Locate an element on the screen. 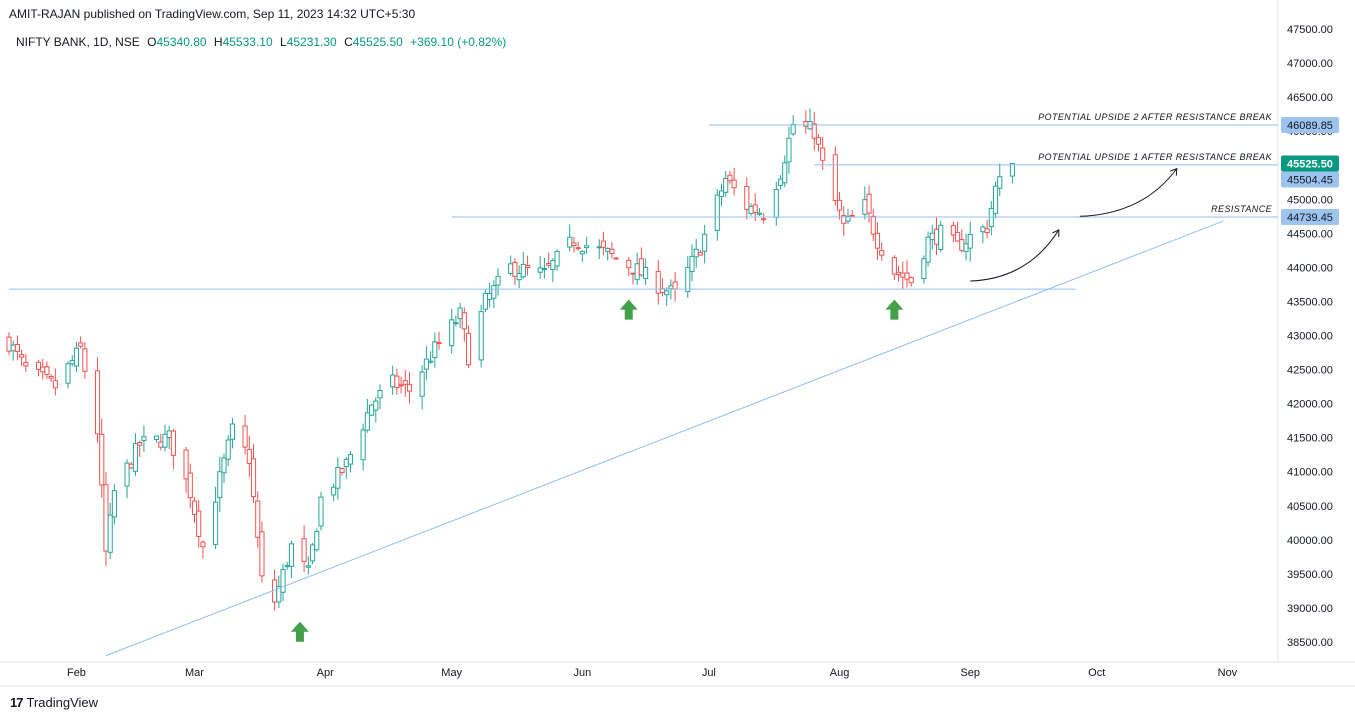 The width and height of the screenshot is (1355, 721). y-tick-label: 42000.00 is located at coordinates (1310, 405).